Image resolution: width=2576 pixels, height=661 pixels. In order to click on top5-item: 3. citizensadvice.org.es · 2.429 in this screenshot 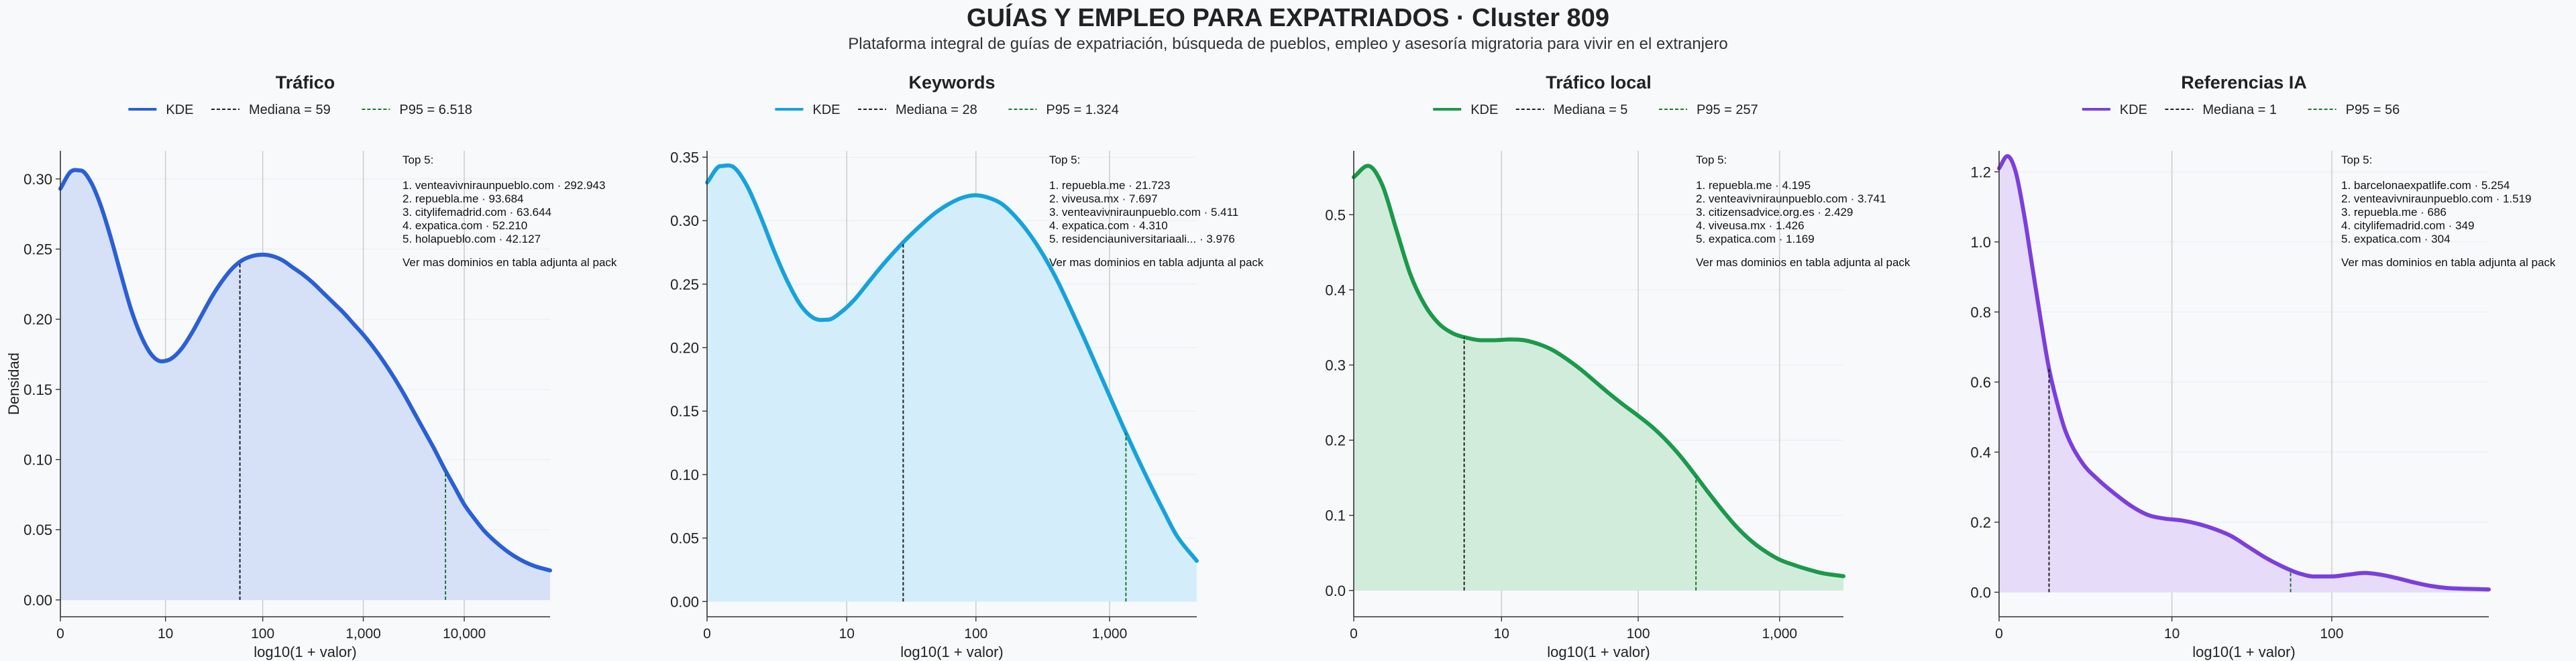, I will do `click(1774, 212)`.